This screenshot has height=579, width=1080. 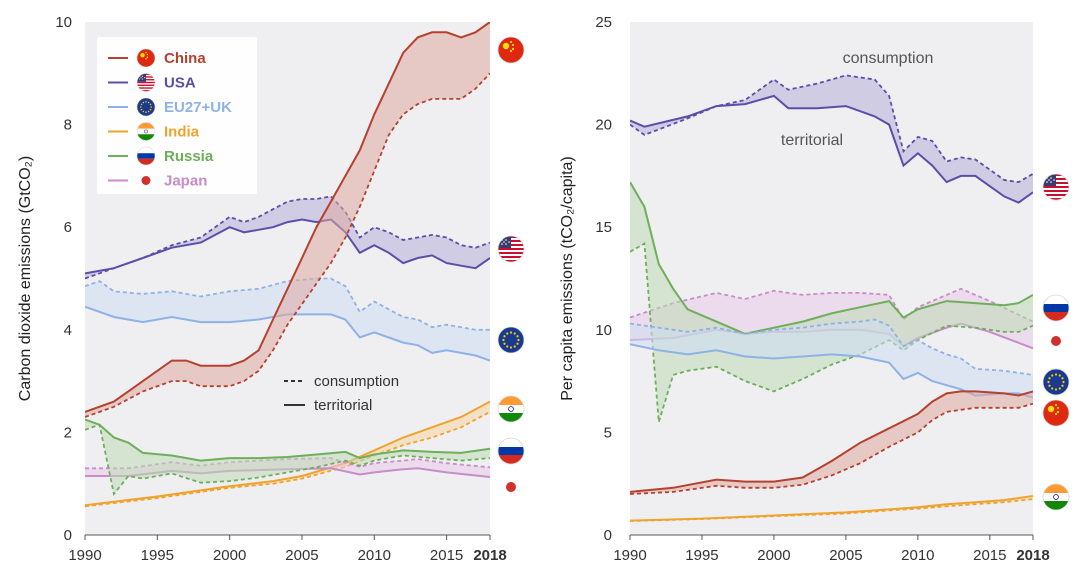 I want to click on line-consumption-india, so click(x=287, y=459).